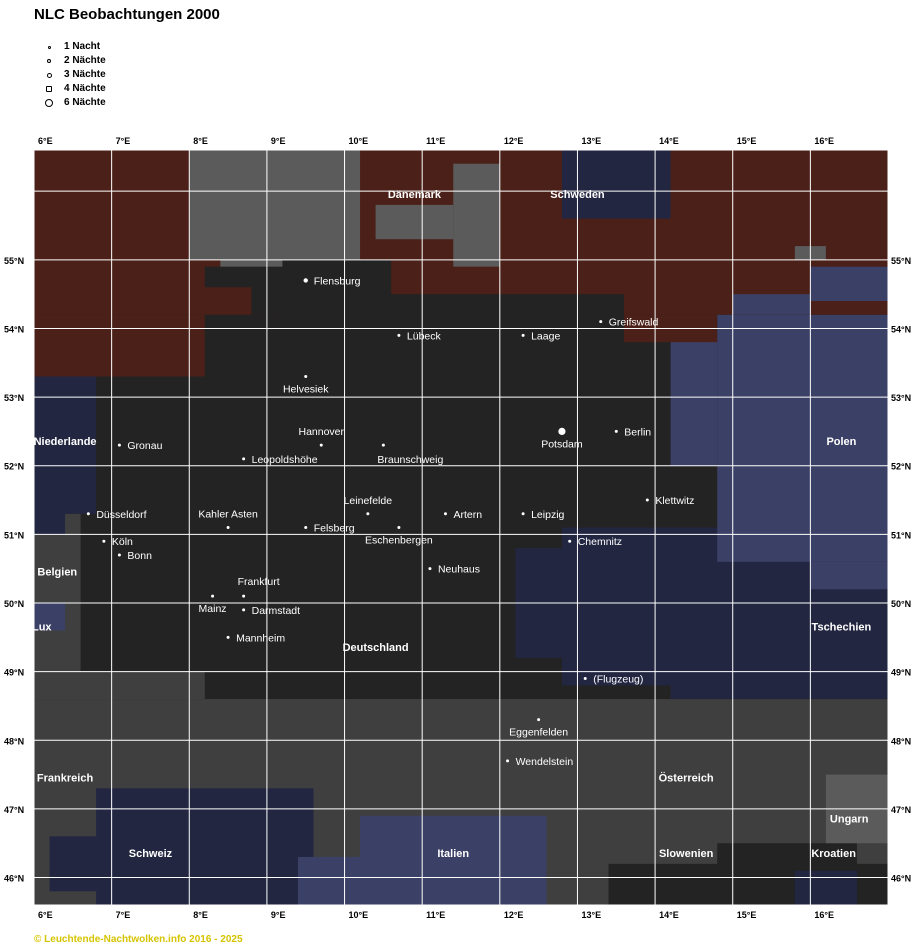  I want to click on lon-tick-label-bottom: 9°E, so click(278, 915).